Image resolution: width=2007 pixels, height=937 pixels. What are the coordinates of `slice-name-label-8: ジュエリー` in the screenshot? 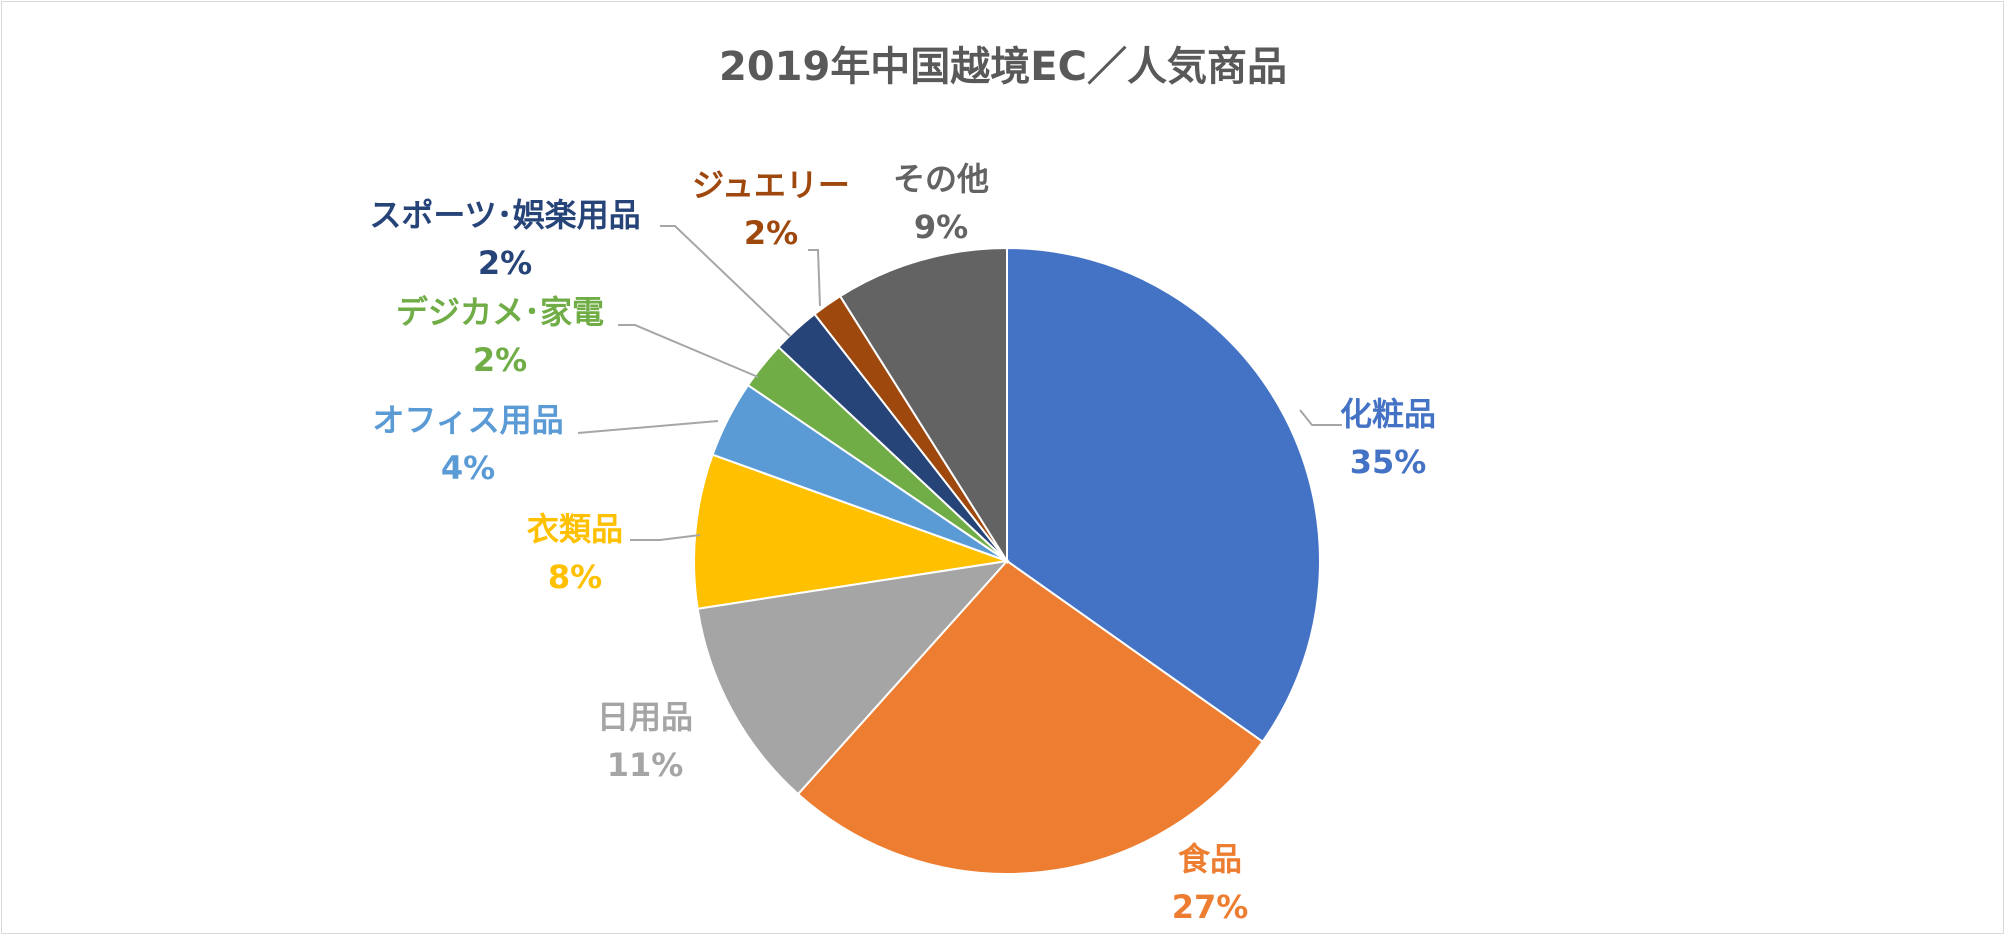 It's located at (771, 185).